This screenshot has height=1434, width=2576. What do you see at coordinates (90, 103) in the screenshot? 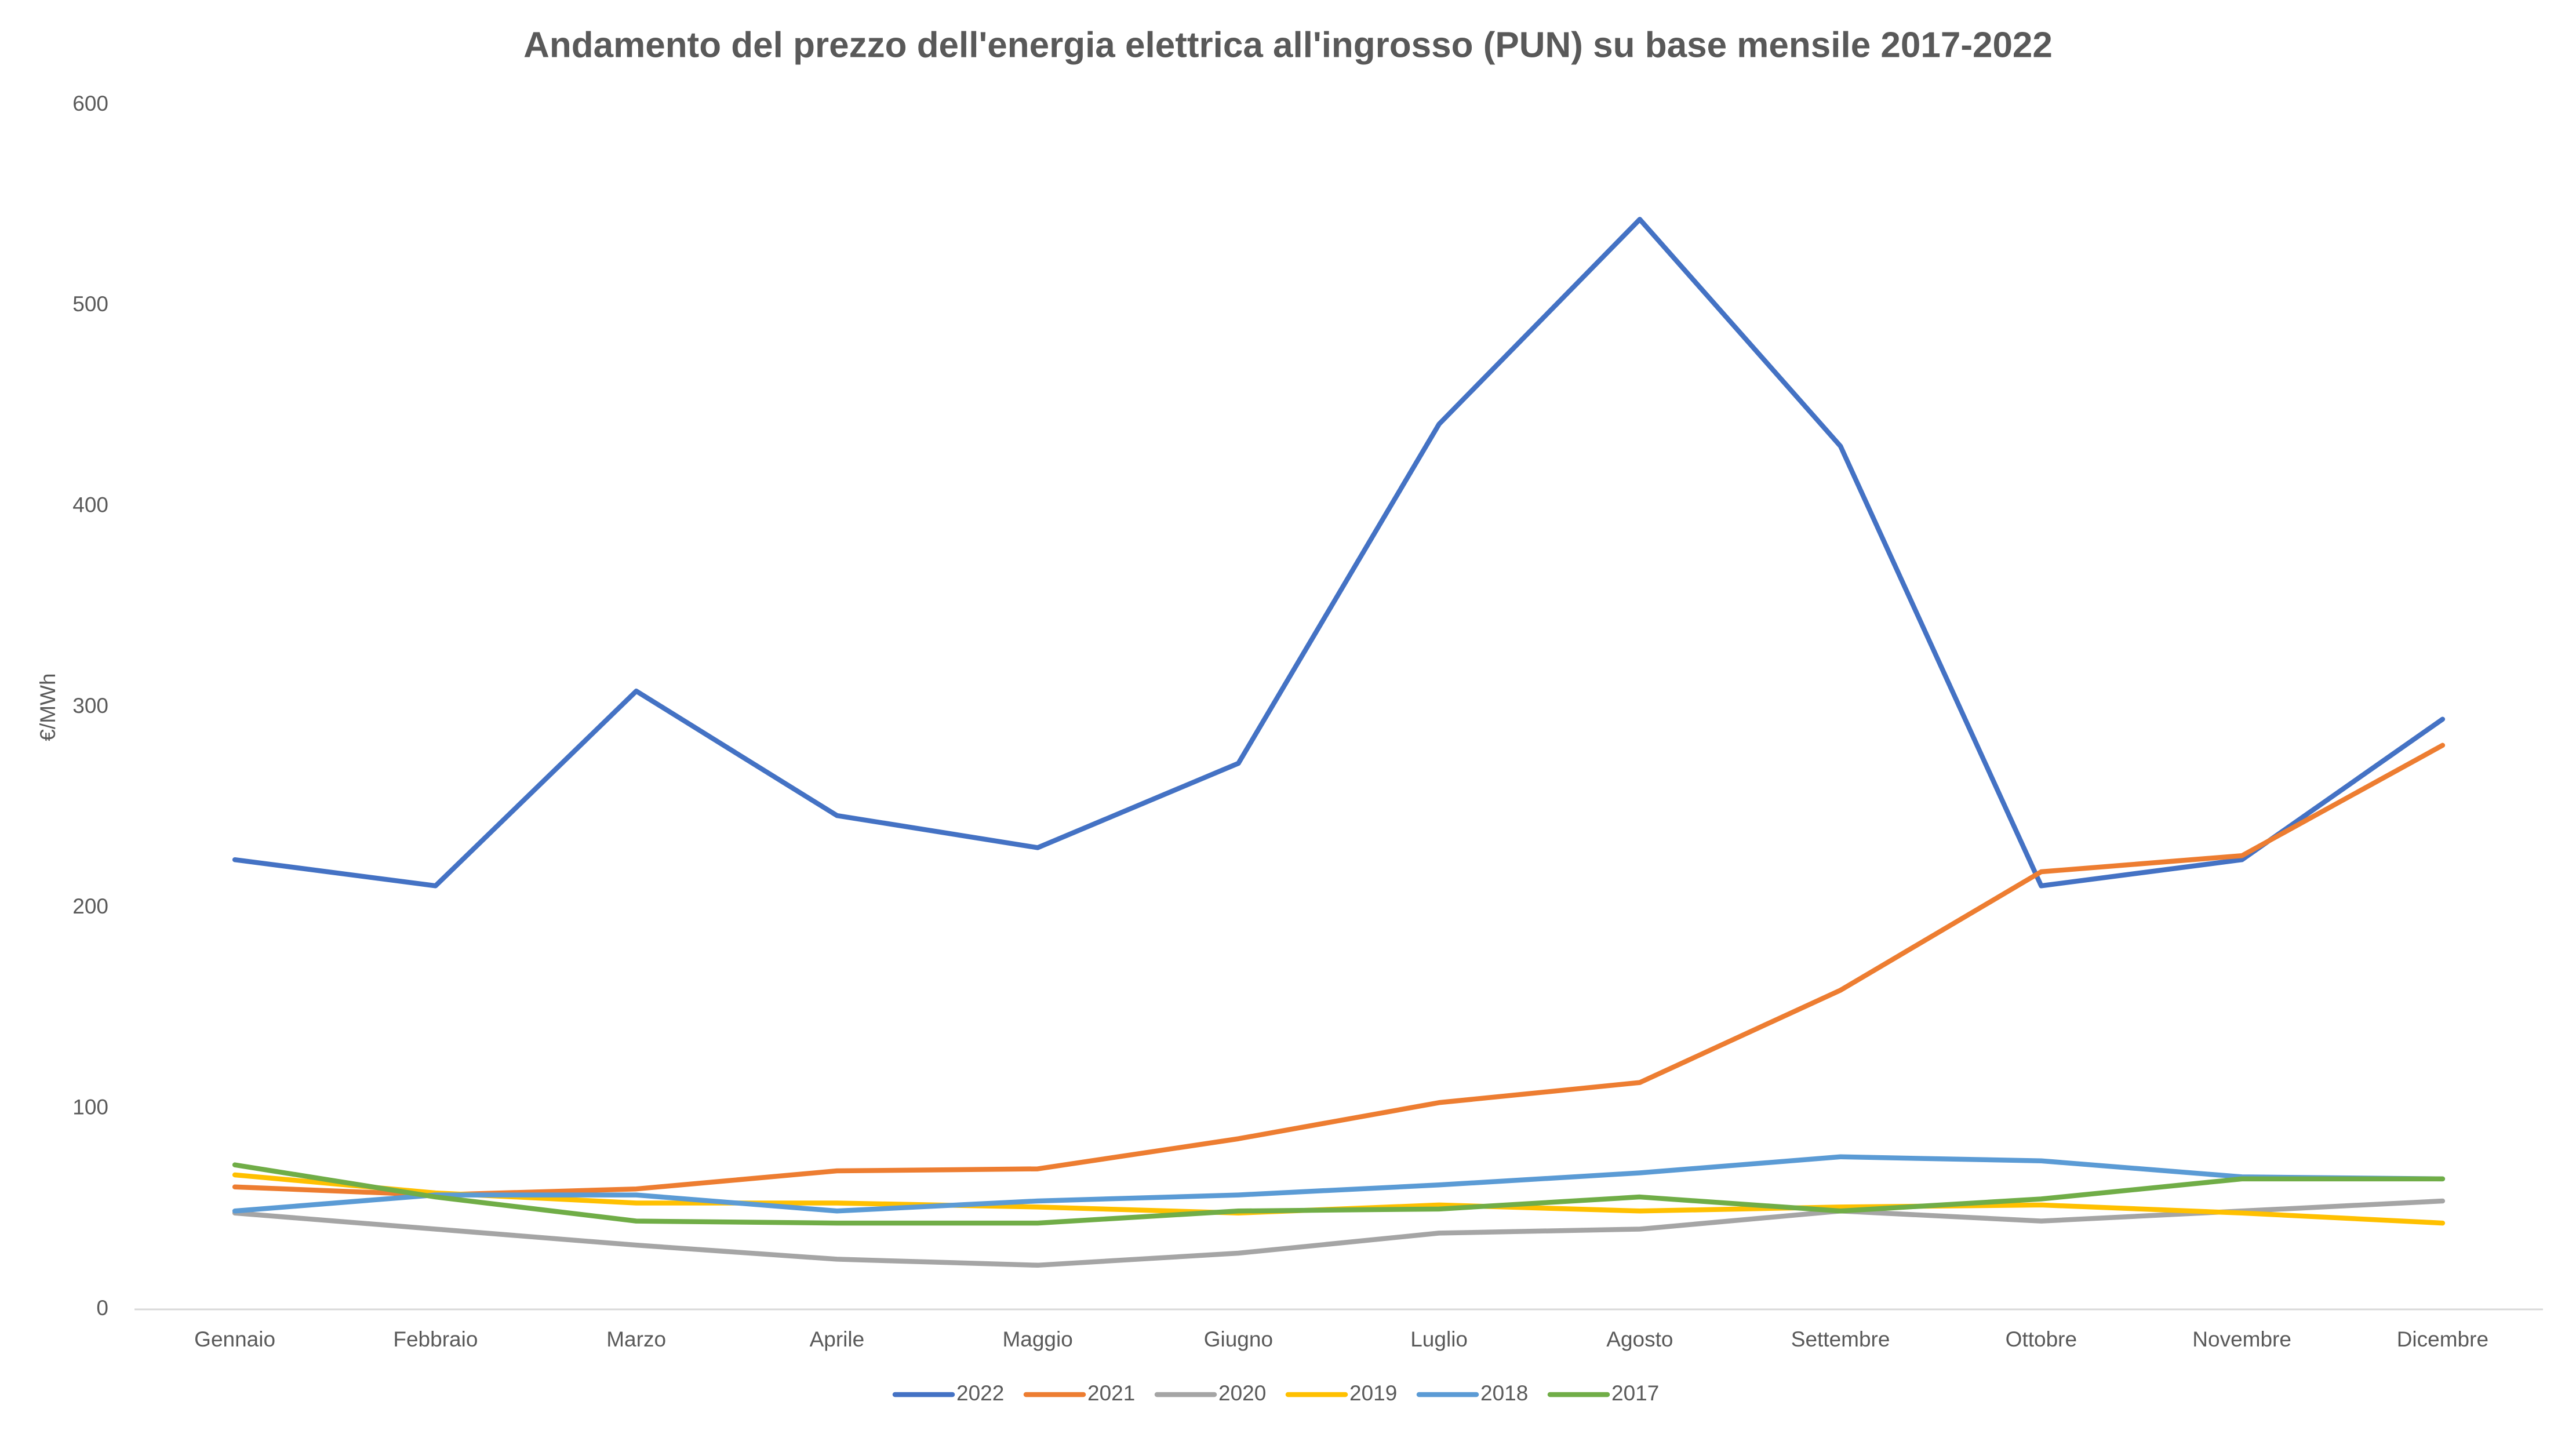
I see `y-tick-label: 600` at bounding box center [90, 103].